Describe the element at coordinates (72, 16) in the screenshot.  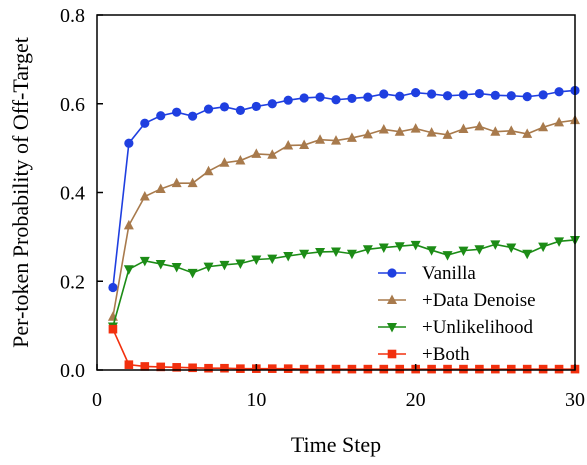
I see `y-tick-label: 0.8` at that location.